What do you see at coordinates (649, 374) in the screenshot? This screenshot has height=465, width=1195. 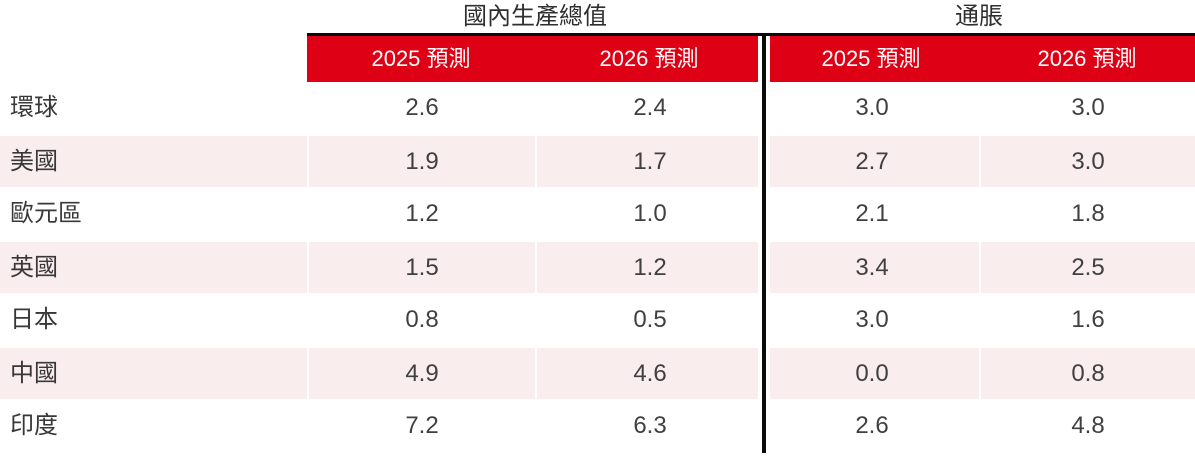 I see `gdp-2026-value: 4.6` at bounding box center [649, 374].